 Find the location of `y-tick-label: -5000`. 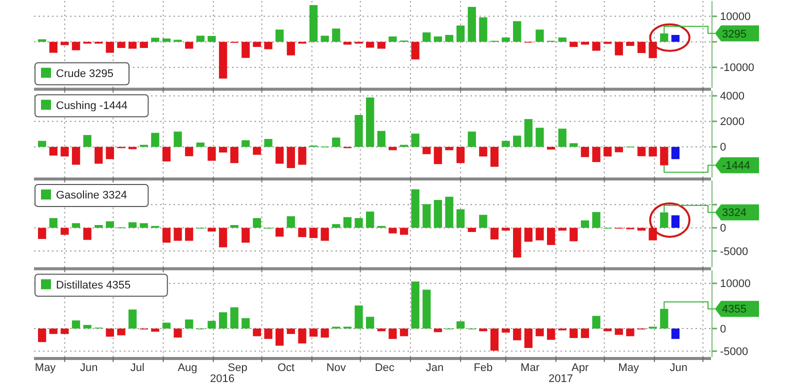

y-tick-label: -5000 is located at coordinates (734, 252).